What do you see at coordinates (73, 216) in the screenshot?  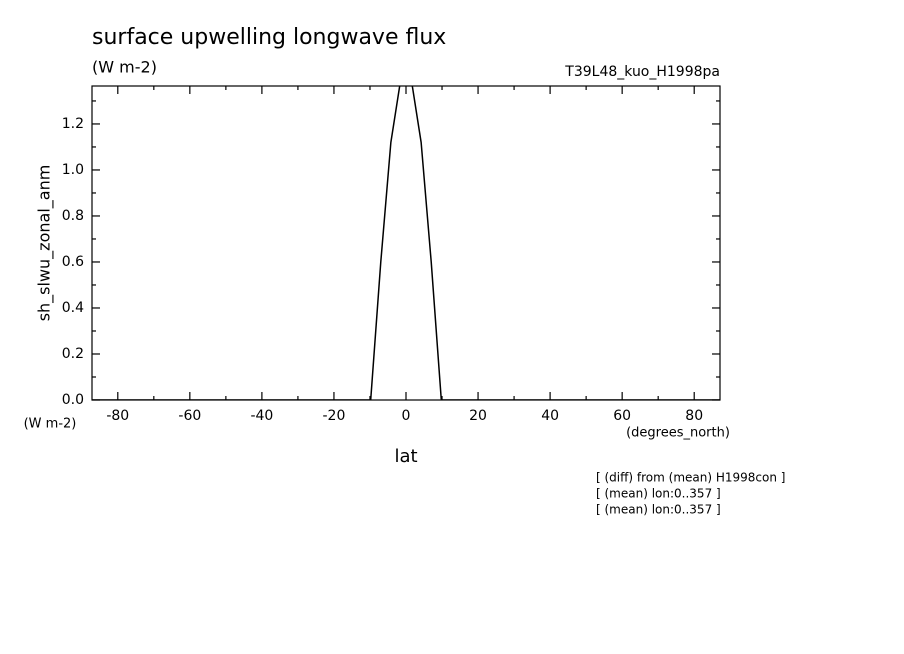 I see `y-tick-label: 0.8` at bounding box center [73, 216].